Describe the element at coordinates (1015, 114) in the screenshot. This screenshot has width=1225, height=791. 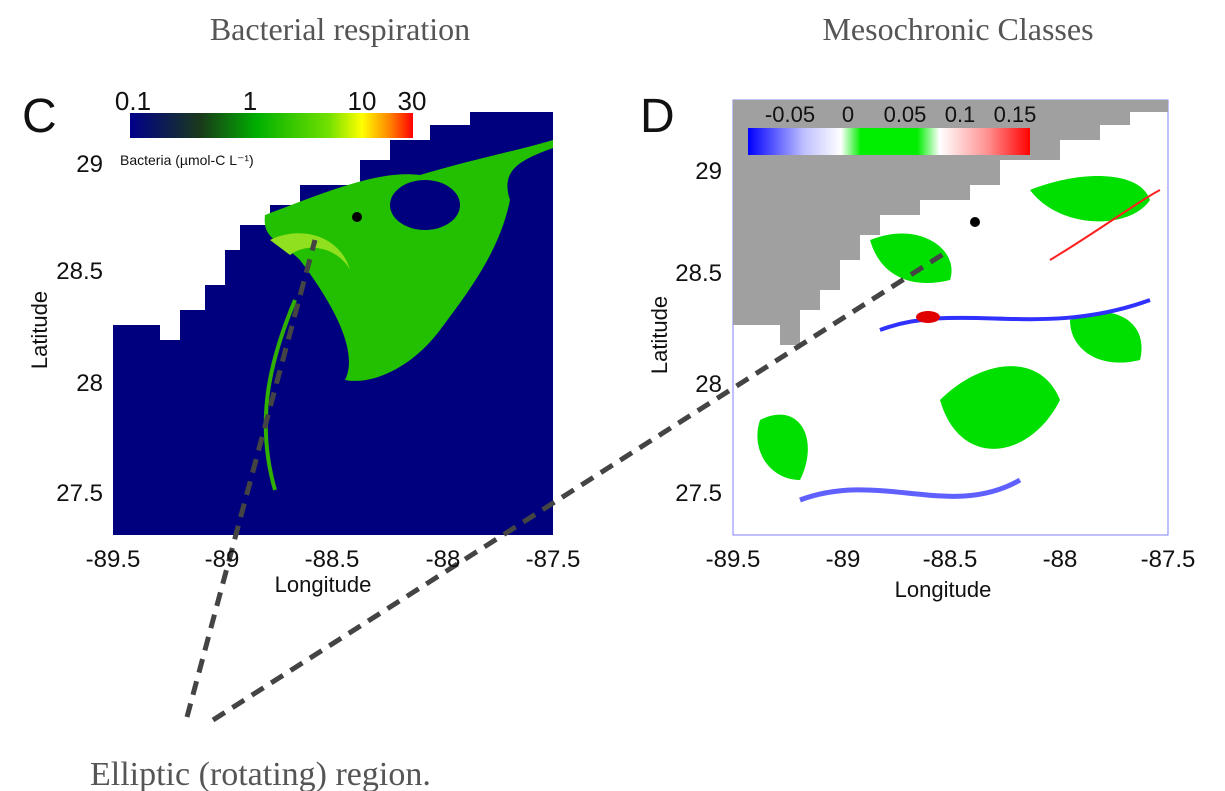
I see `colorbar-tick-label: 0.15` at that location.